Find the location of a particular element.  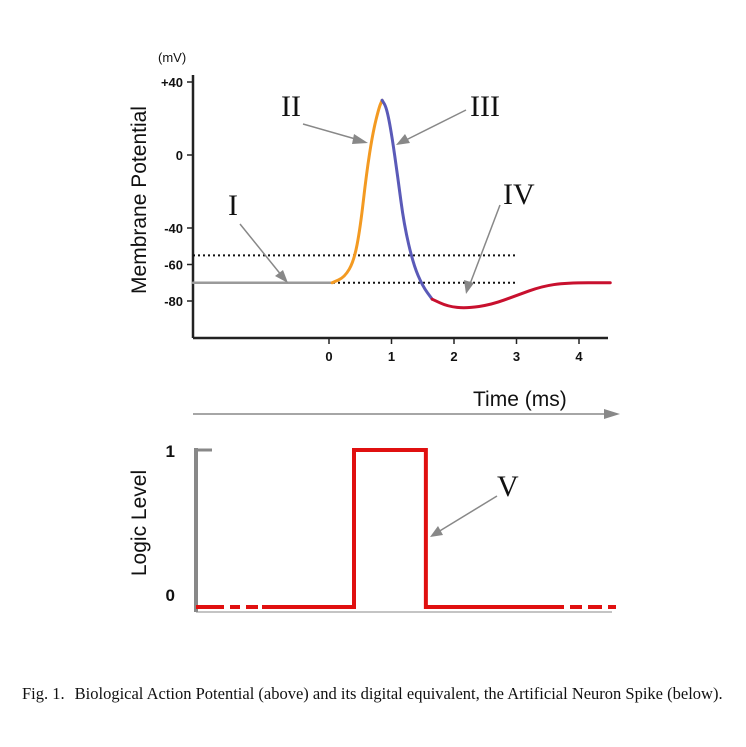

arrowhead-I is located at coordinates (281, 276).